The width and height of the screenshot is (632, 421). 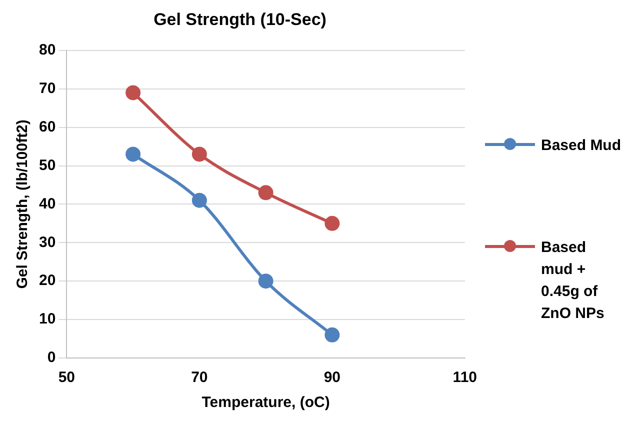 I want to click on y-axis-title: Gel Strength, (lb/100ft2), so click(x=23, y=204).